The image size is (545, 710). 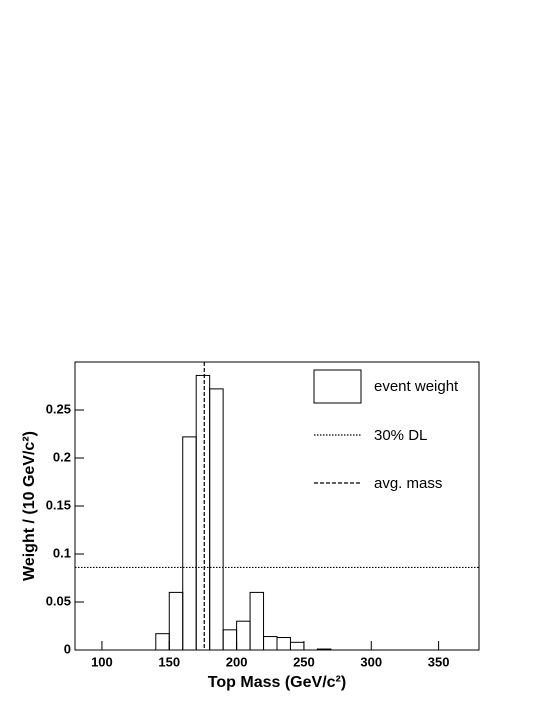 I want to click on x-tick-label: 150, so click(x=169, y=661).